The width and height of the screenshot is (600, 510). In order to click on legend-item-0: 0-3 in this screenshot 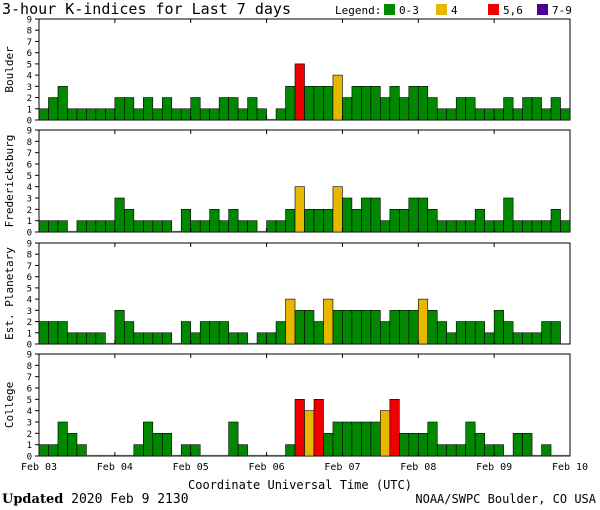, I will do `click(401, 10)`.